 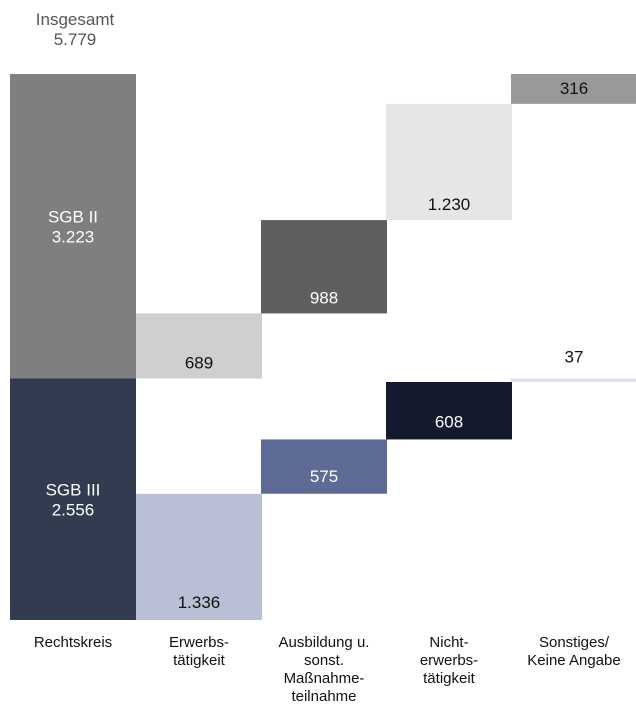 I want to click on total-label: Insgesamt, so click(x=75, y=19).